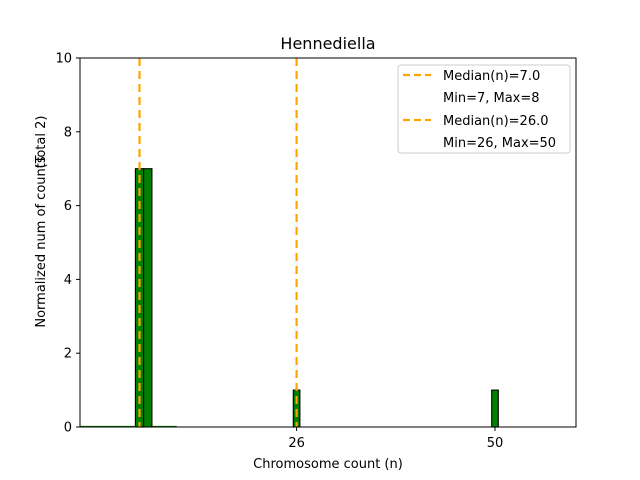 This screenshot has height=480, width=640. I want to click on y-axis-total-label: (Total 2), so click(41, 142).